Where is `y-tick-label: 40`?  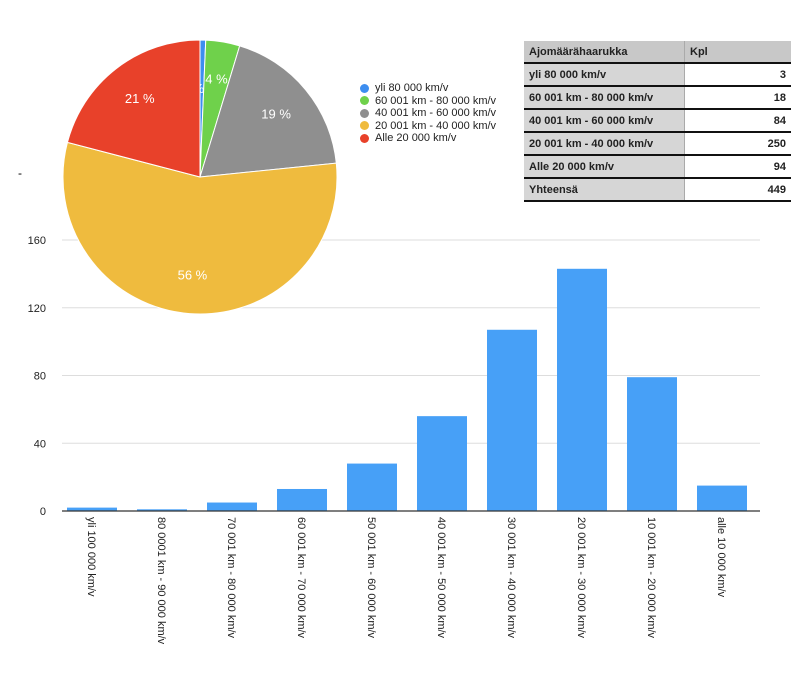 y-tick-label: 40 is located at coordinates (40, 444).